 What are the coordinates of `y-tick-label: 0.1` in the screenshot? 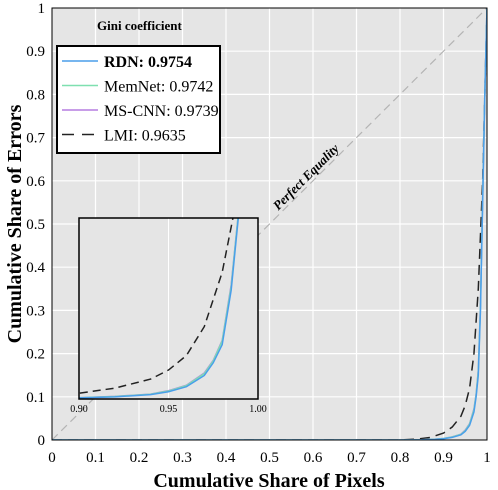 It's located at (35, 398).